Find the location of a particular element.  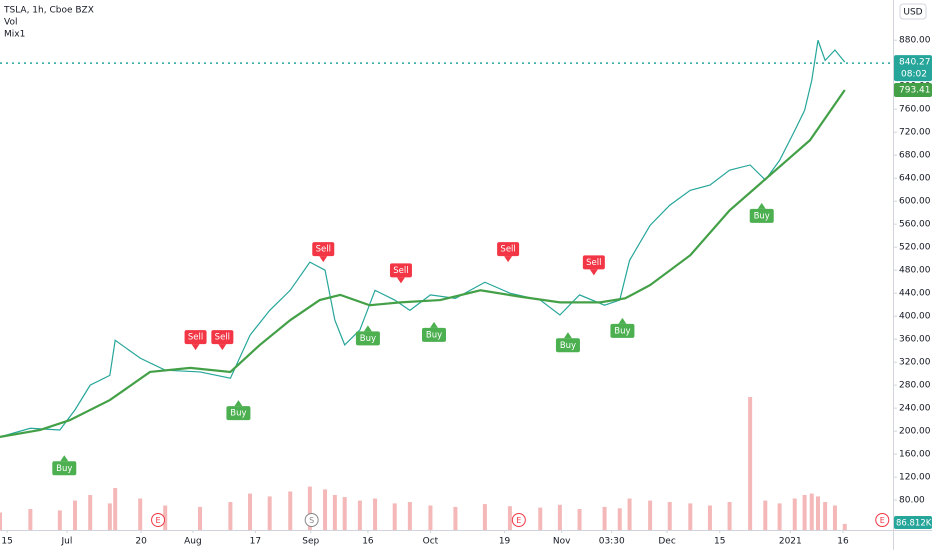

x-tick-label: 20 is located at coordinates (141, 542).